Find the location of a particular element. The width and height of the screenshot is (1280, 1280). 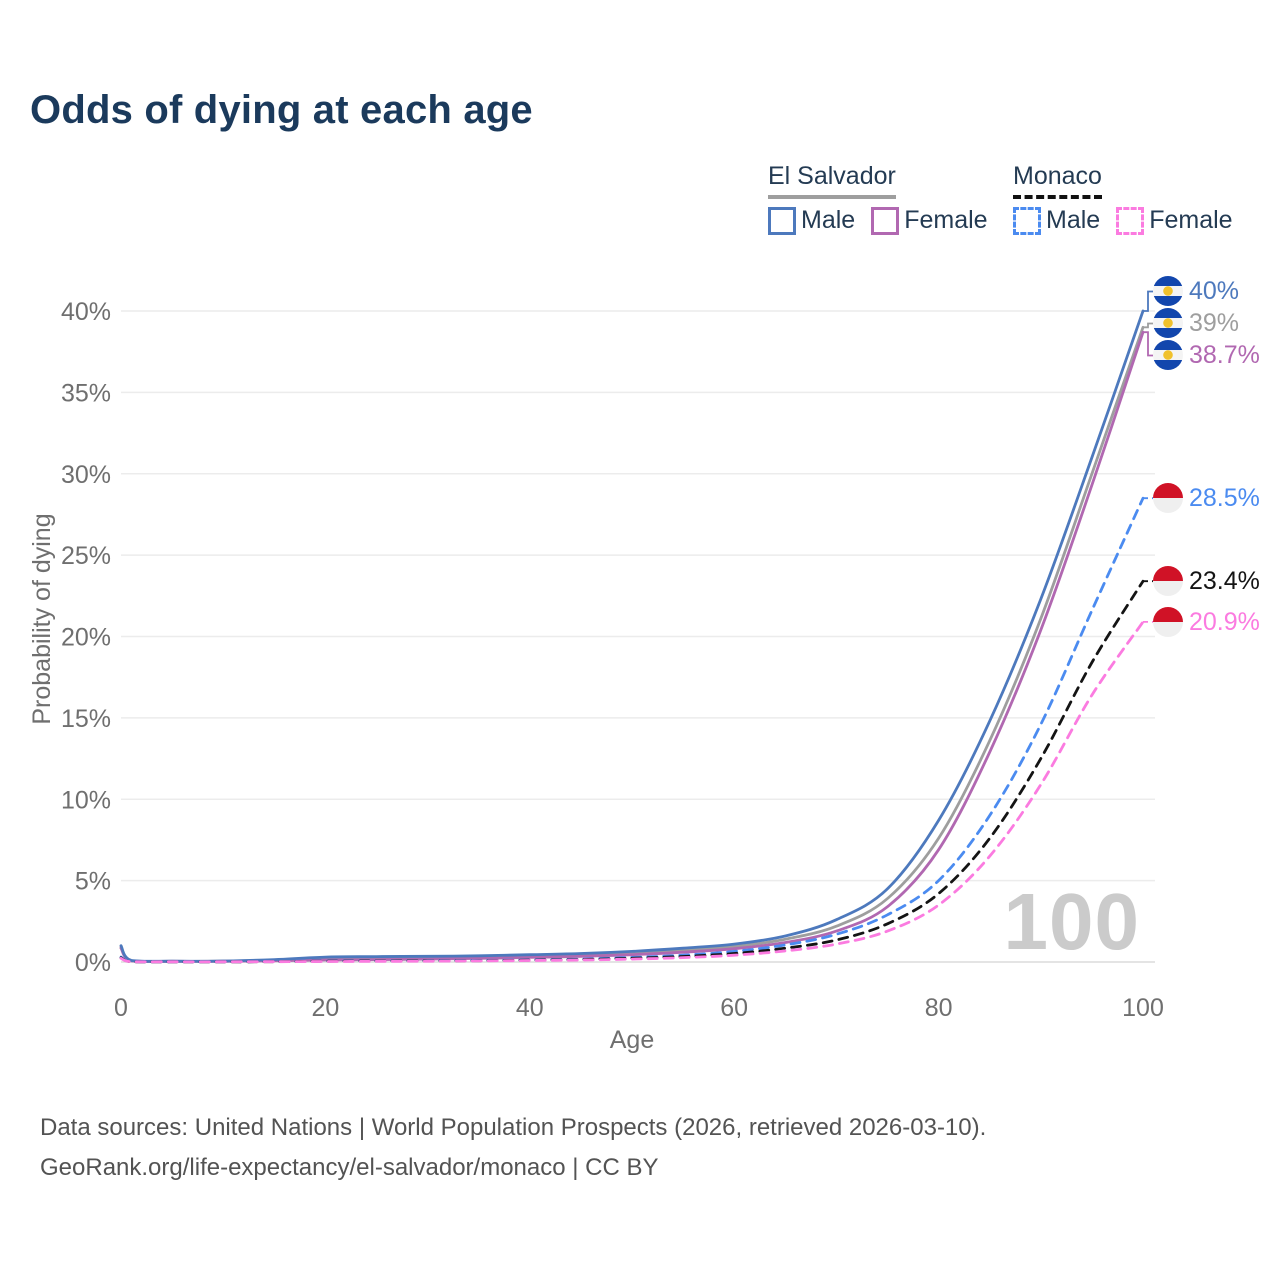

end-label-el-salvador-male: 40% is located at coordinates (1196, 291).